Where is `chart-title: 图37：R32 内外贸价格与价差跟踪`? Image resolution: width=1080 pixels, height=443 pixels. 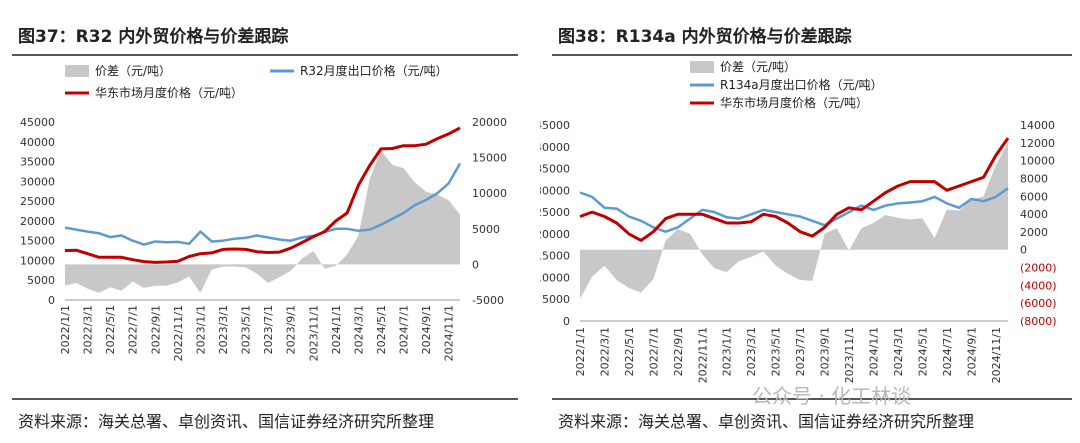
chart-title: 图37：R32 内外贸价格与价差跟踪 is located at coordinates (153, 37).